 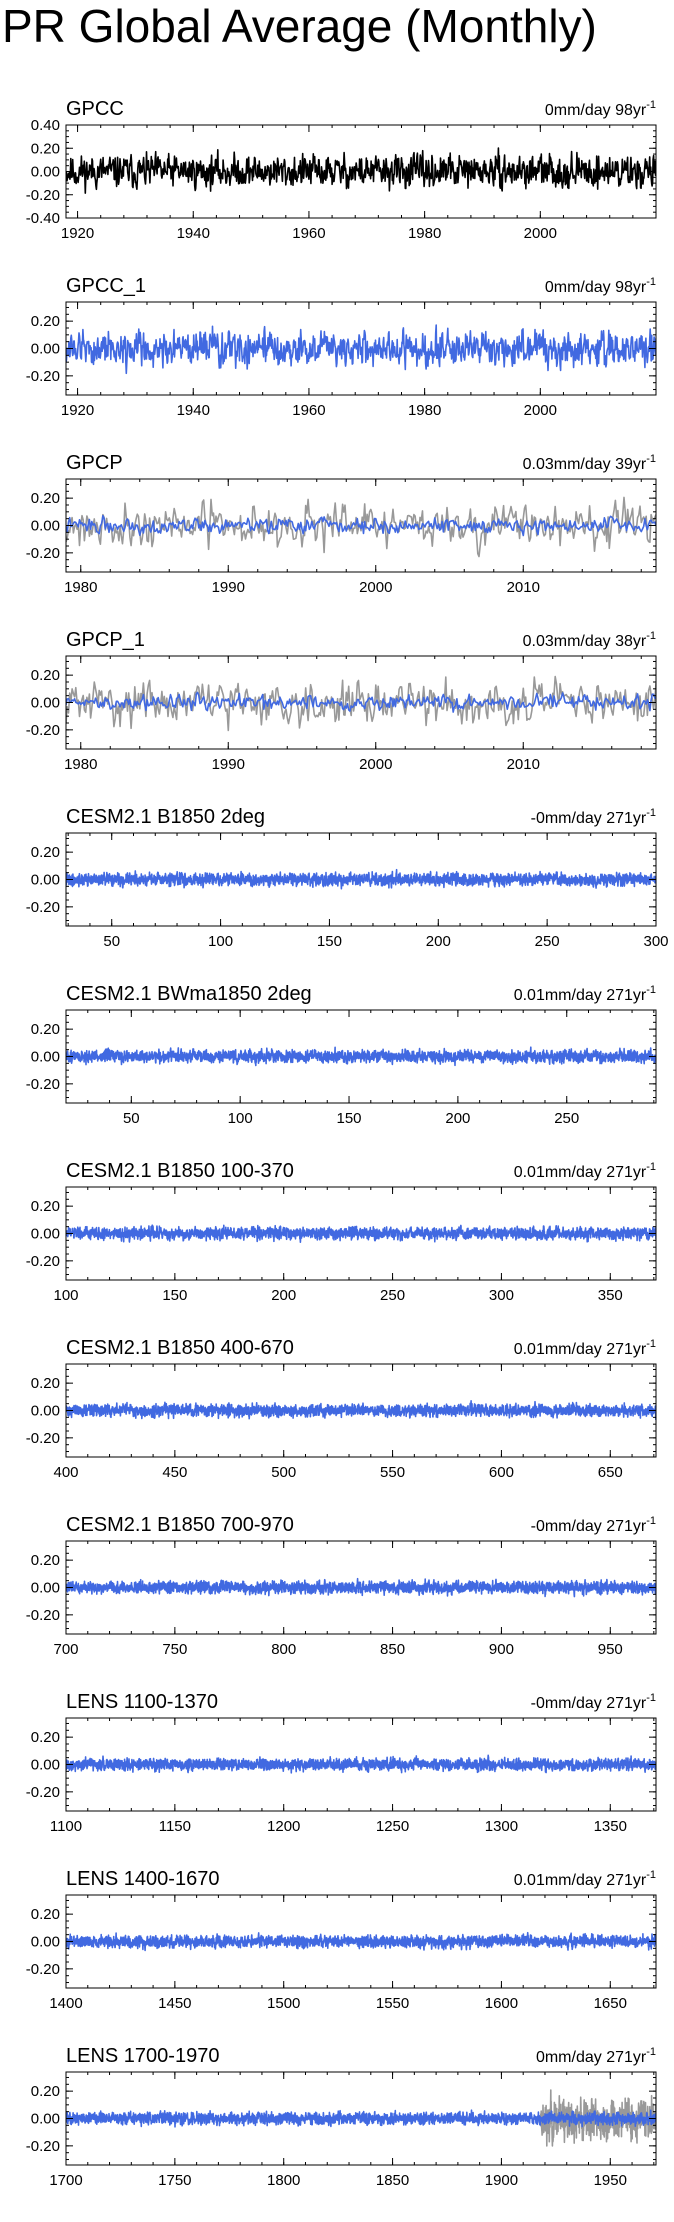 I want to click on x-tick-label: 1150, so click(x=175, y=1826).